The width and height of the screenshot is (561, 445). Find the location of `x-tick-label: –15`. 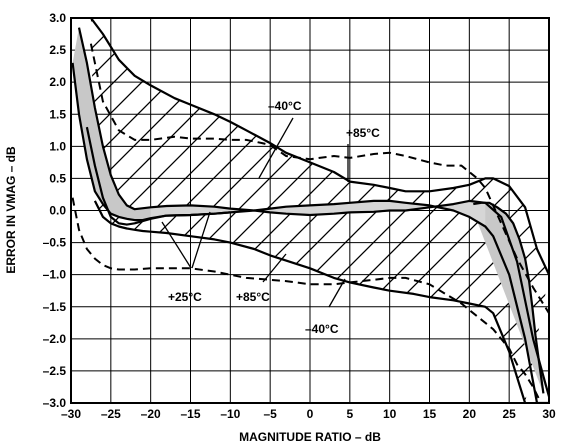

x-tick-label: –15 is located at coordinates (190, 414).